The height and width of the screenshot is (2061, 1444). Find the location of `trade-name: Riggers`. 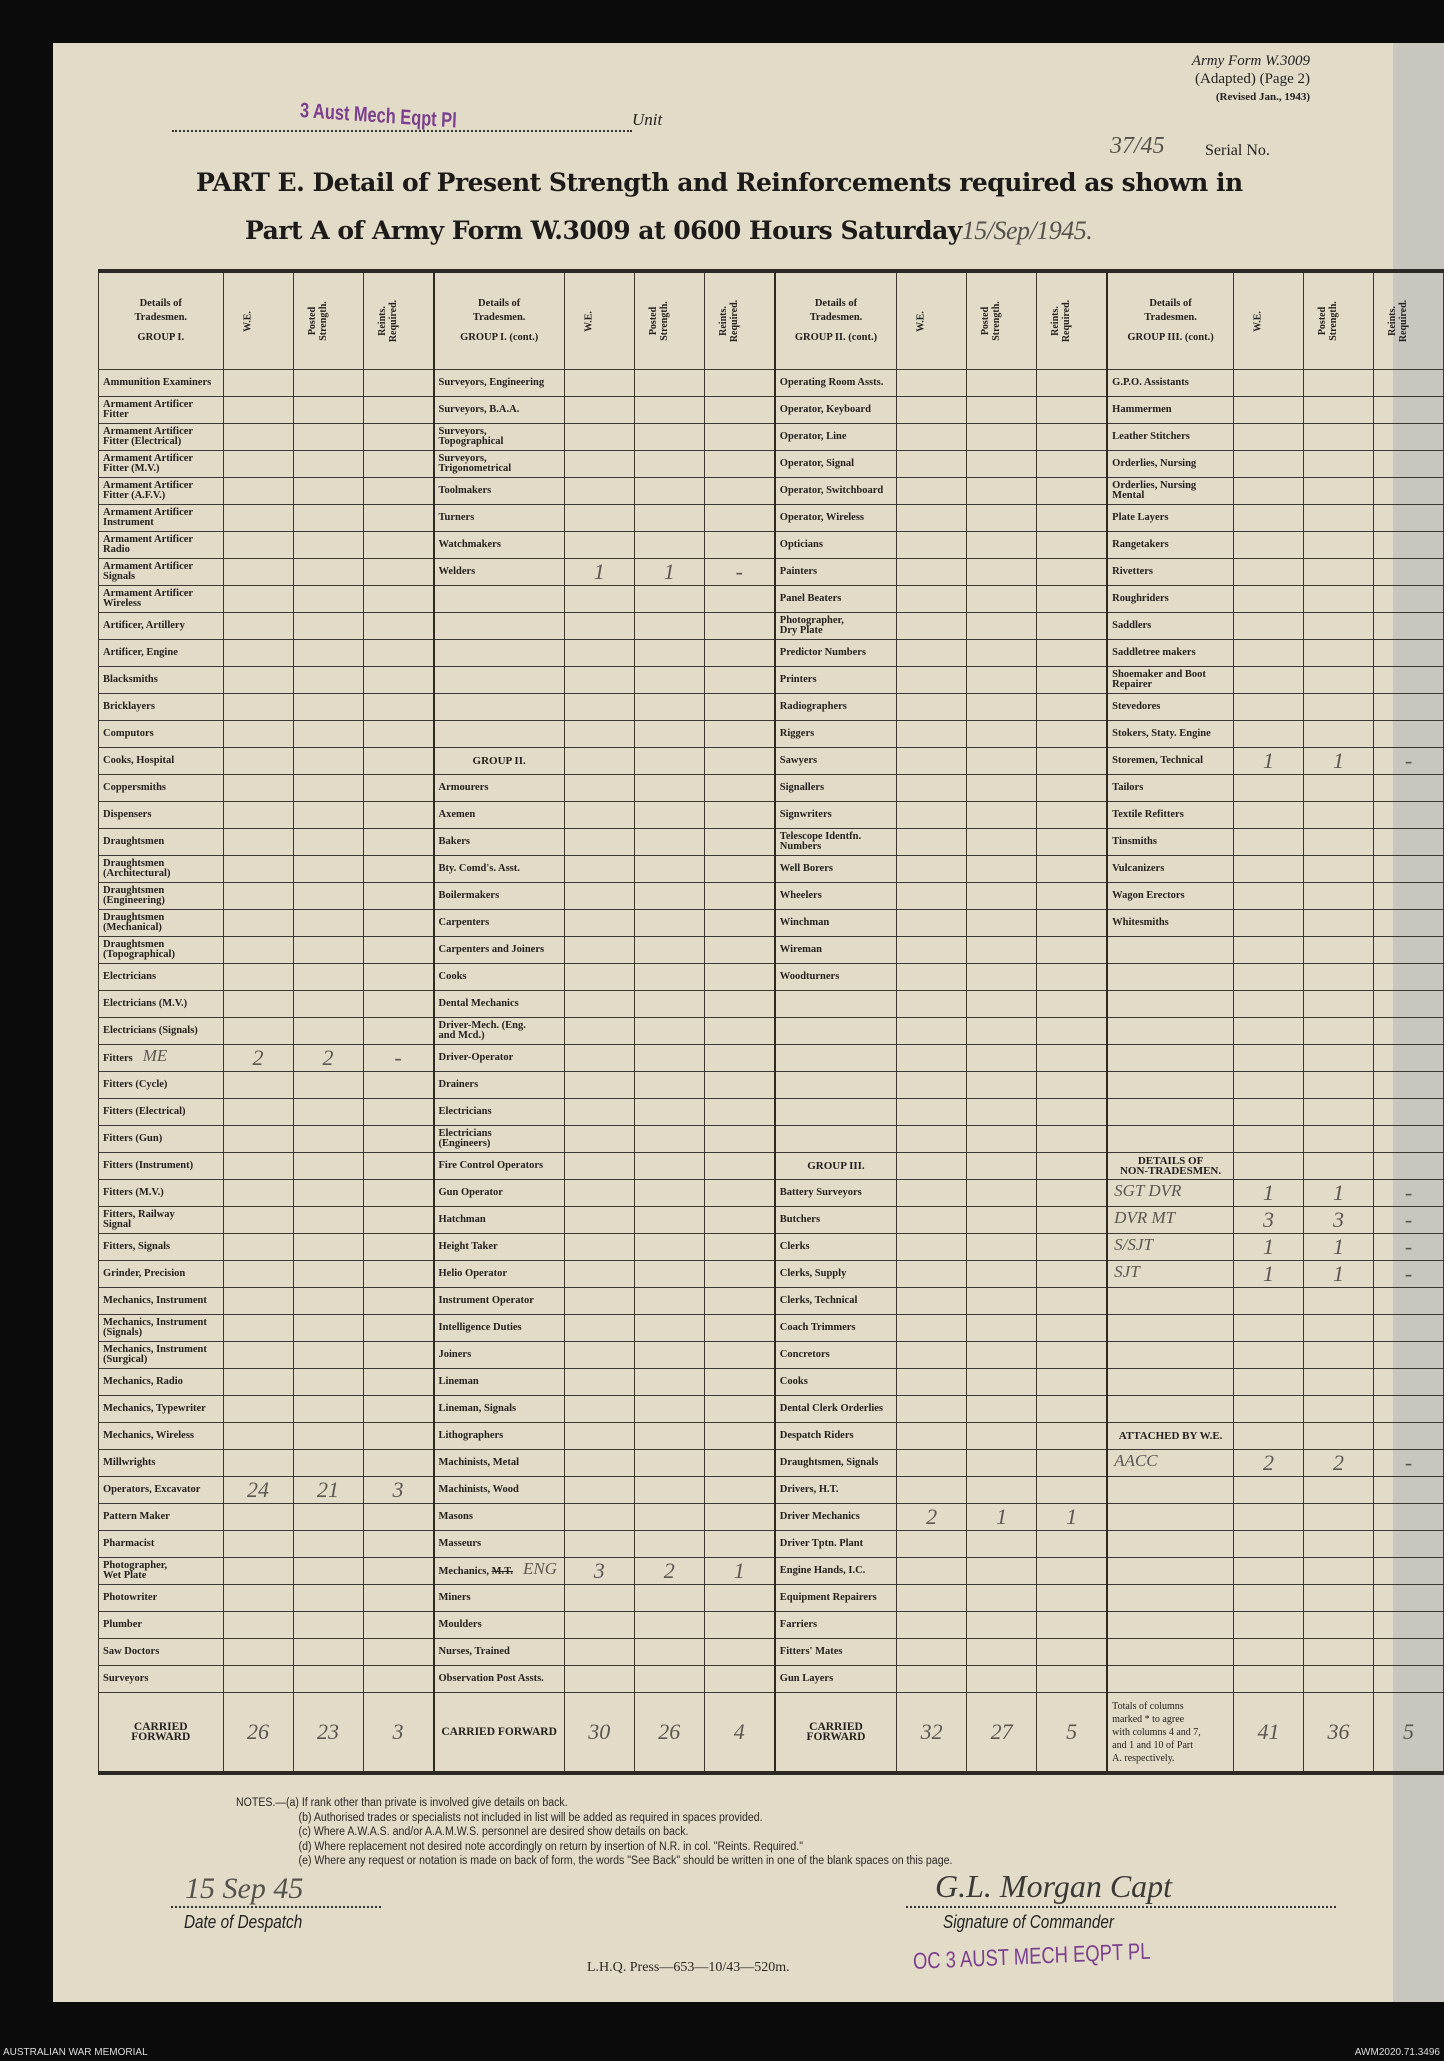

trade-name: Riggers is located at coordinates (835, 734).